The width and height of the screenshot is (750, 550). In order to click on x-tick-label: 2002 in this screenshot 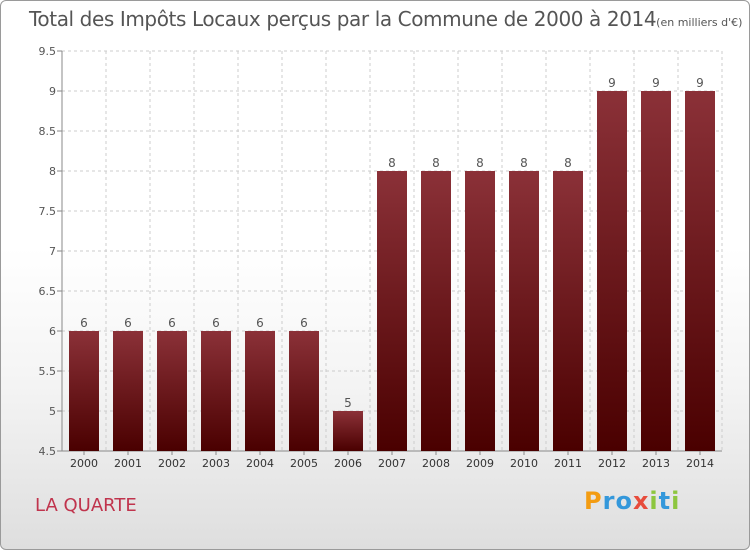, I will do `click(172, 463)`.